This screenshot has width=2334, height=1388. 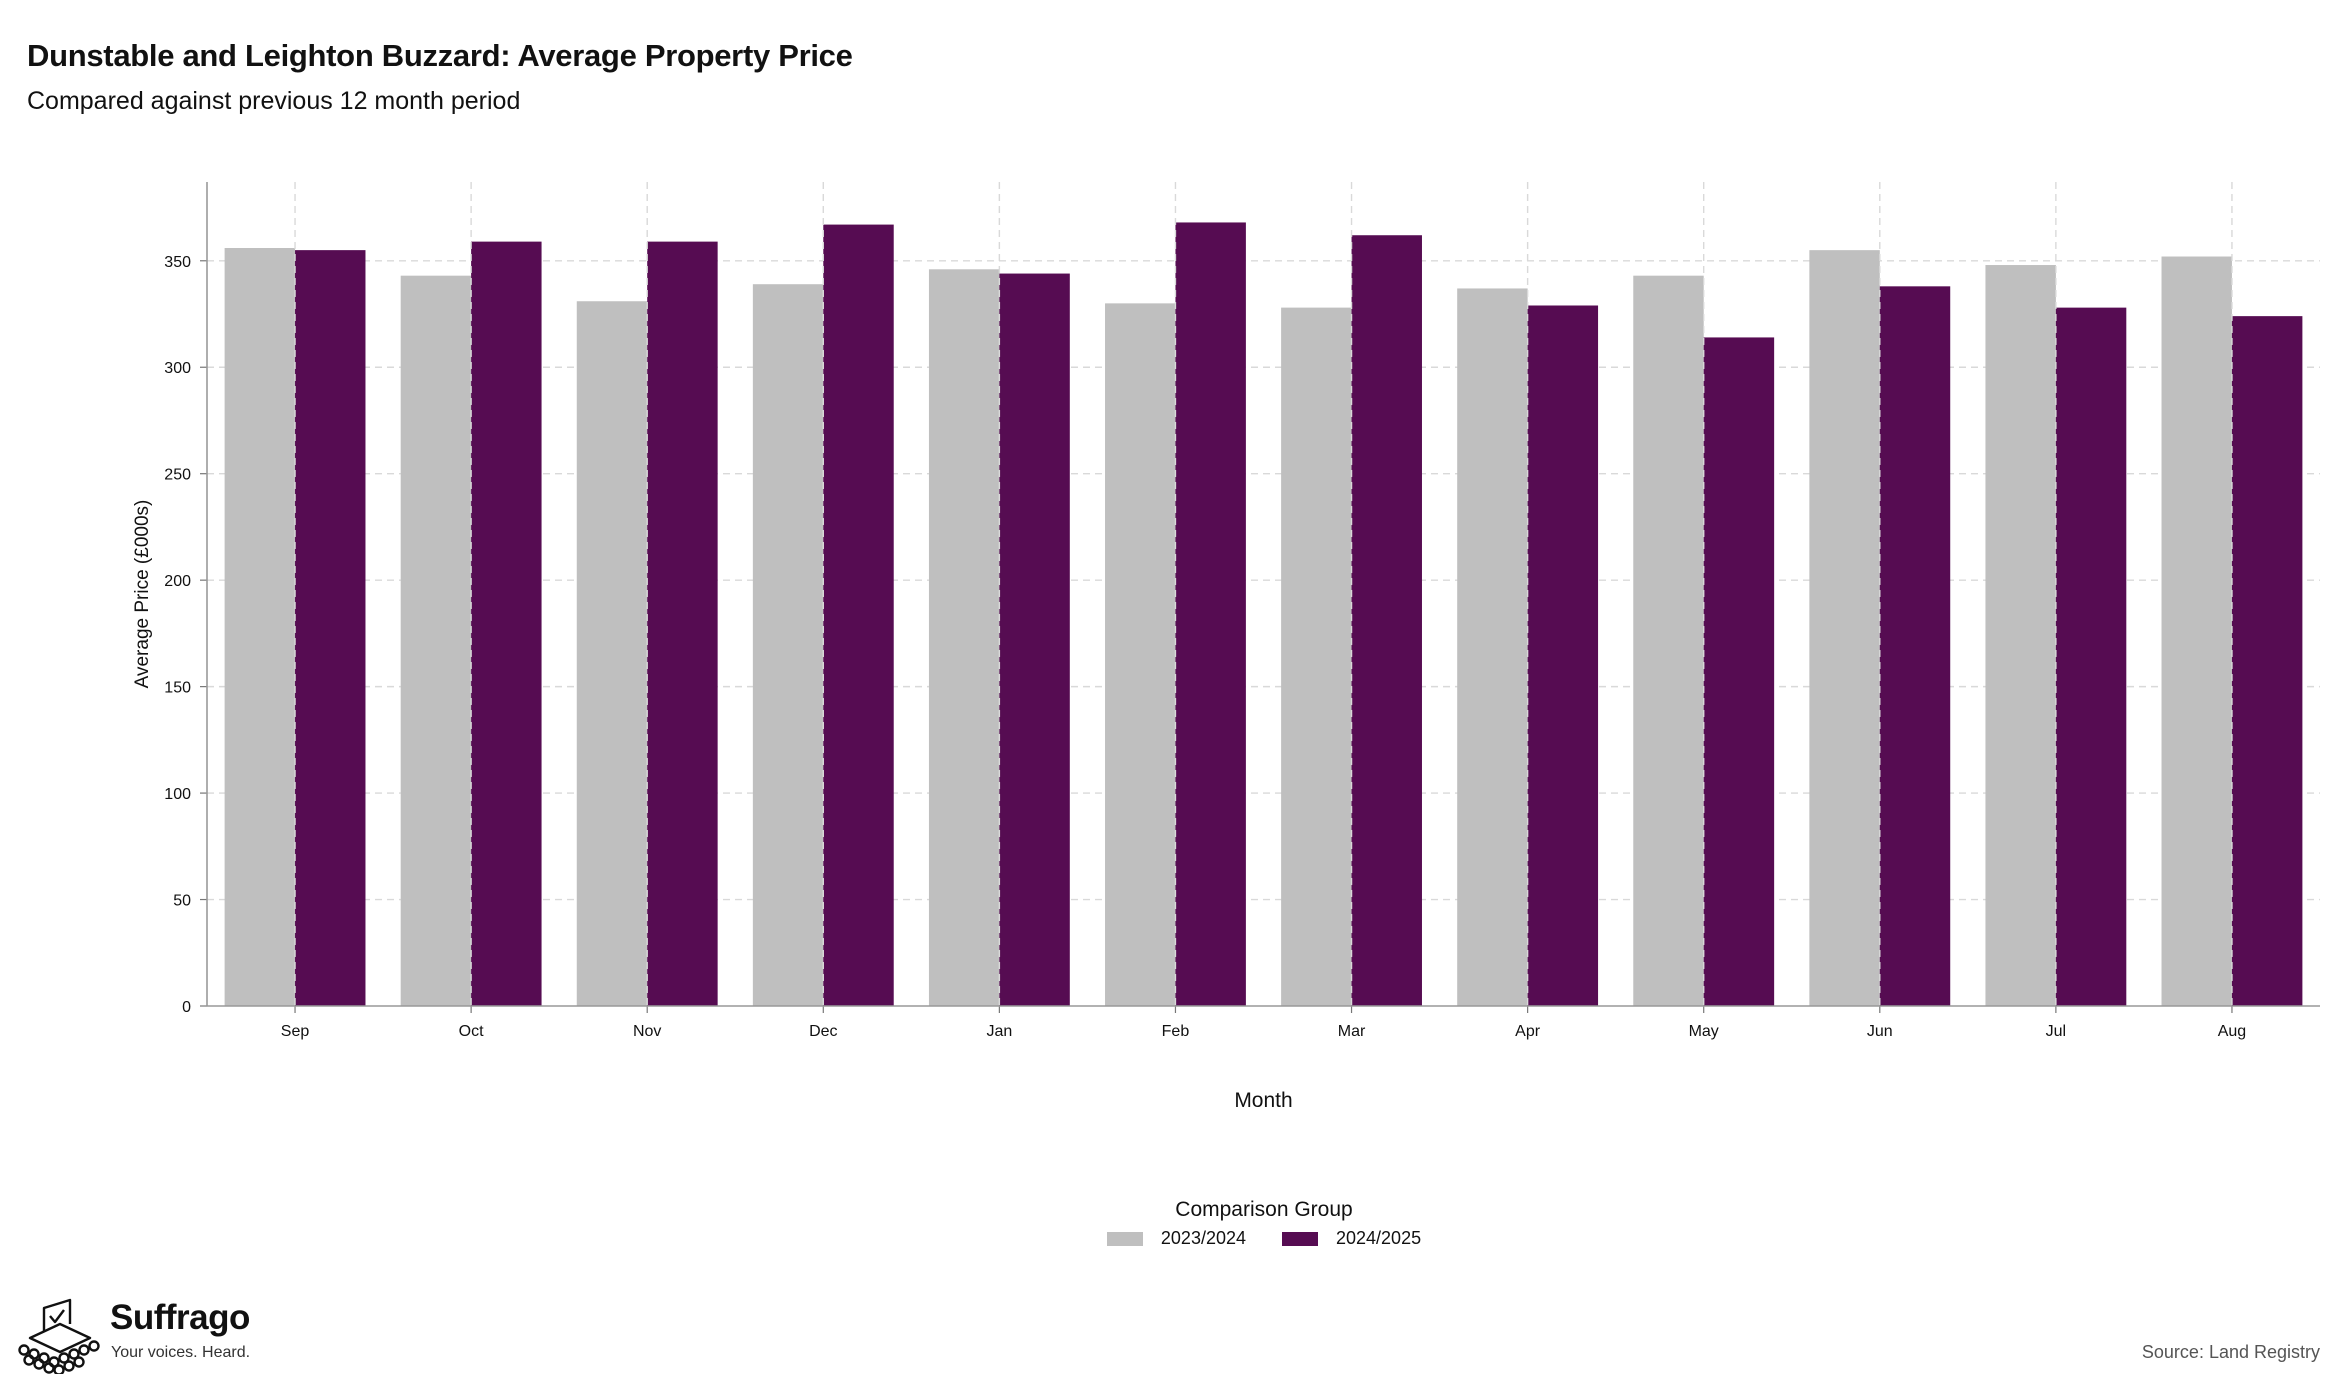 I want to click on x-tick-label: Nov, so click(x=647, y=1031).